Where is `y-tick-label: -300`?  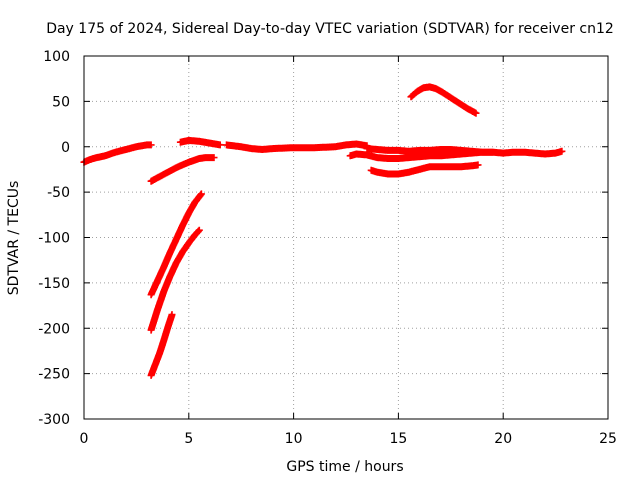 y-tick-label: -300 is located at coordinates (54, 420).